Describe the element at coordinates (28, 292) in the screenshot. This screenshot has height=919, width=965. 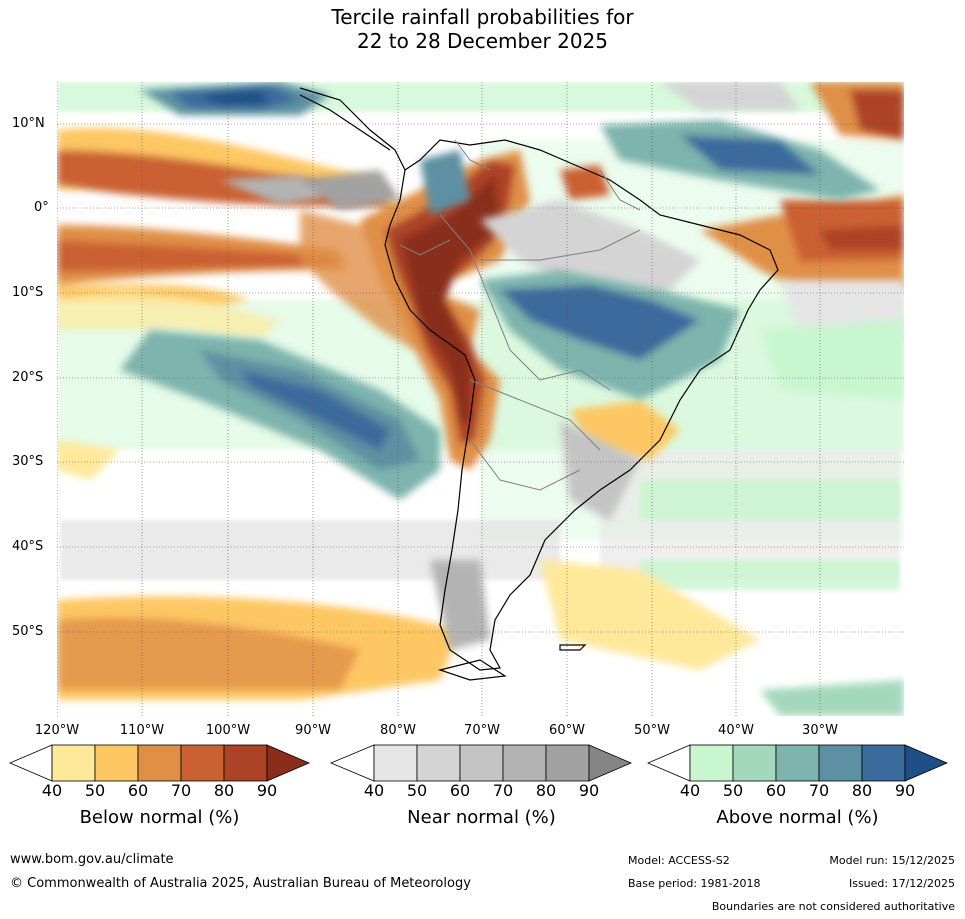
I see `lat-label: 10°S` at that location.